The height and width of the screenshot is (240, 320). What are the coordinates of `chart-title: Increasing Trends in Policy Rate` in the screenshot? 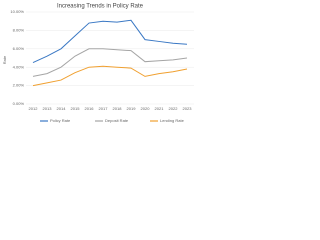 It's located at (100, 7).